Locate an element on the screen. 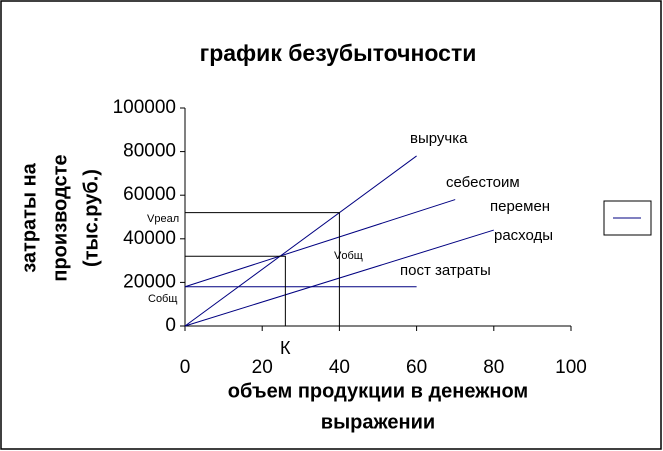  y-tick-label: 0 is located at coordinates (170, 325).